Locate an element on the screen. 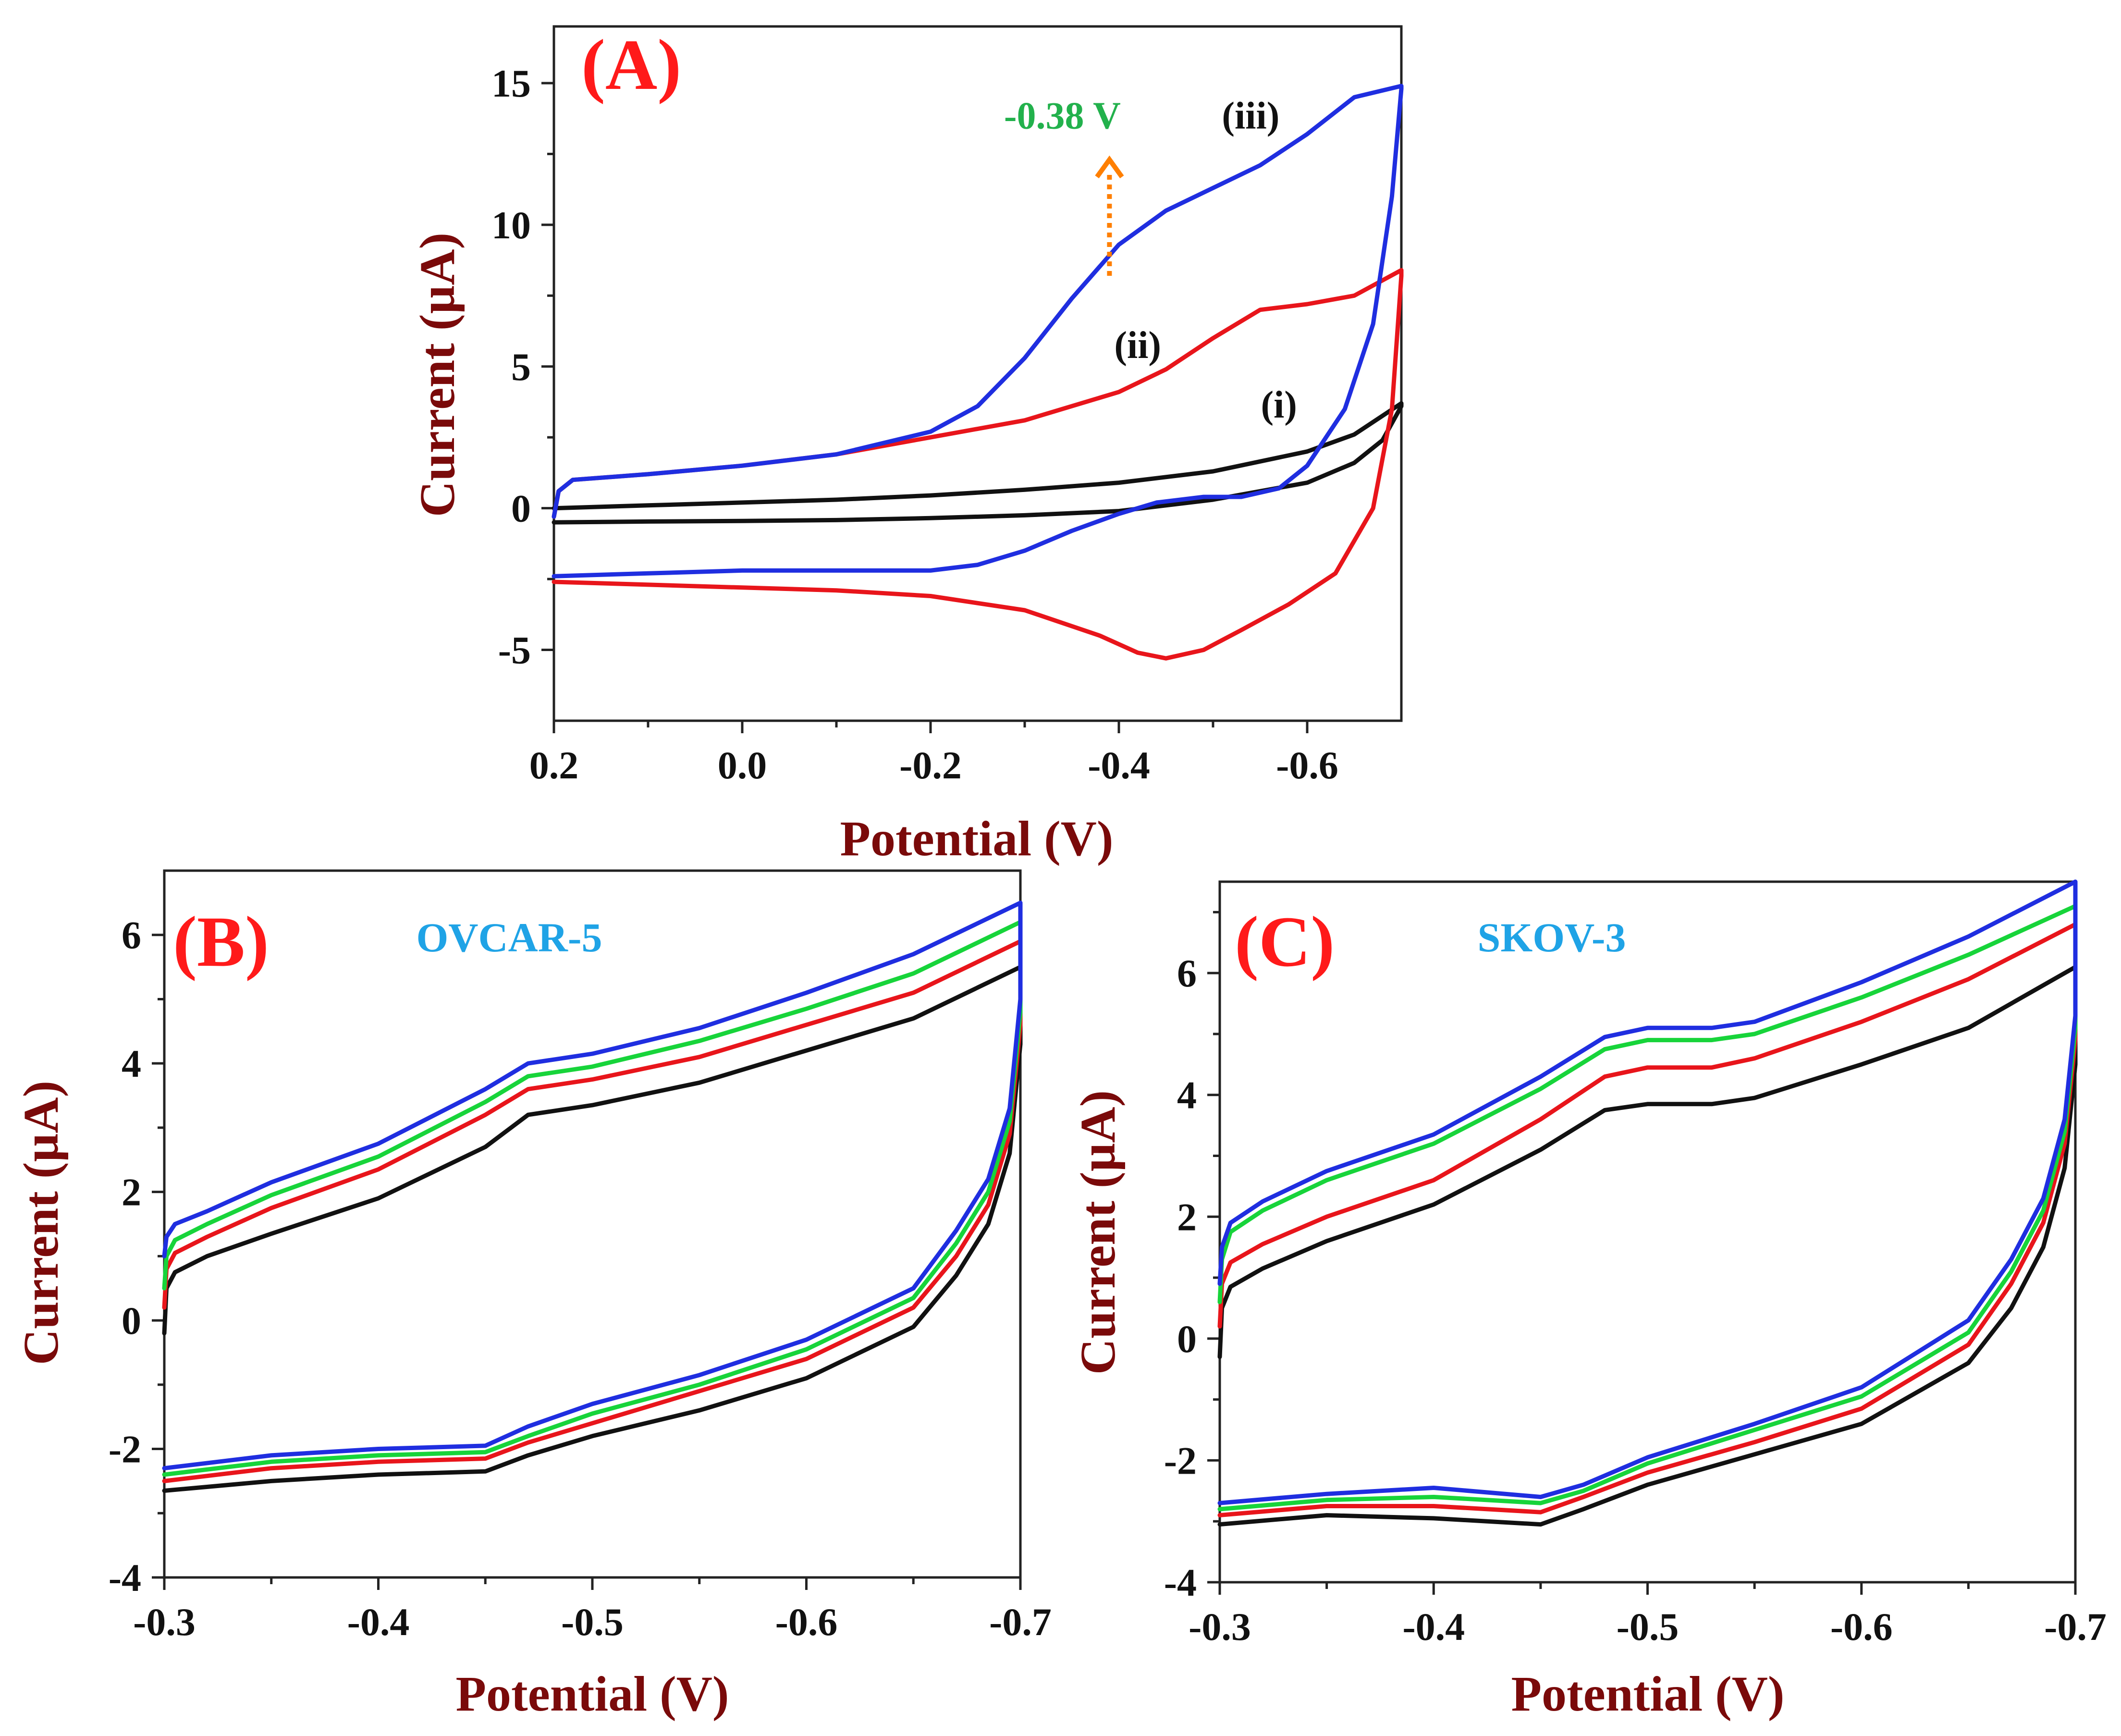  cell-line-label: OVCAR-5 is located at coordinates (510, 937).